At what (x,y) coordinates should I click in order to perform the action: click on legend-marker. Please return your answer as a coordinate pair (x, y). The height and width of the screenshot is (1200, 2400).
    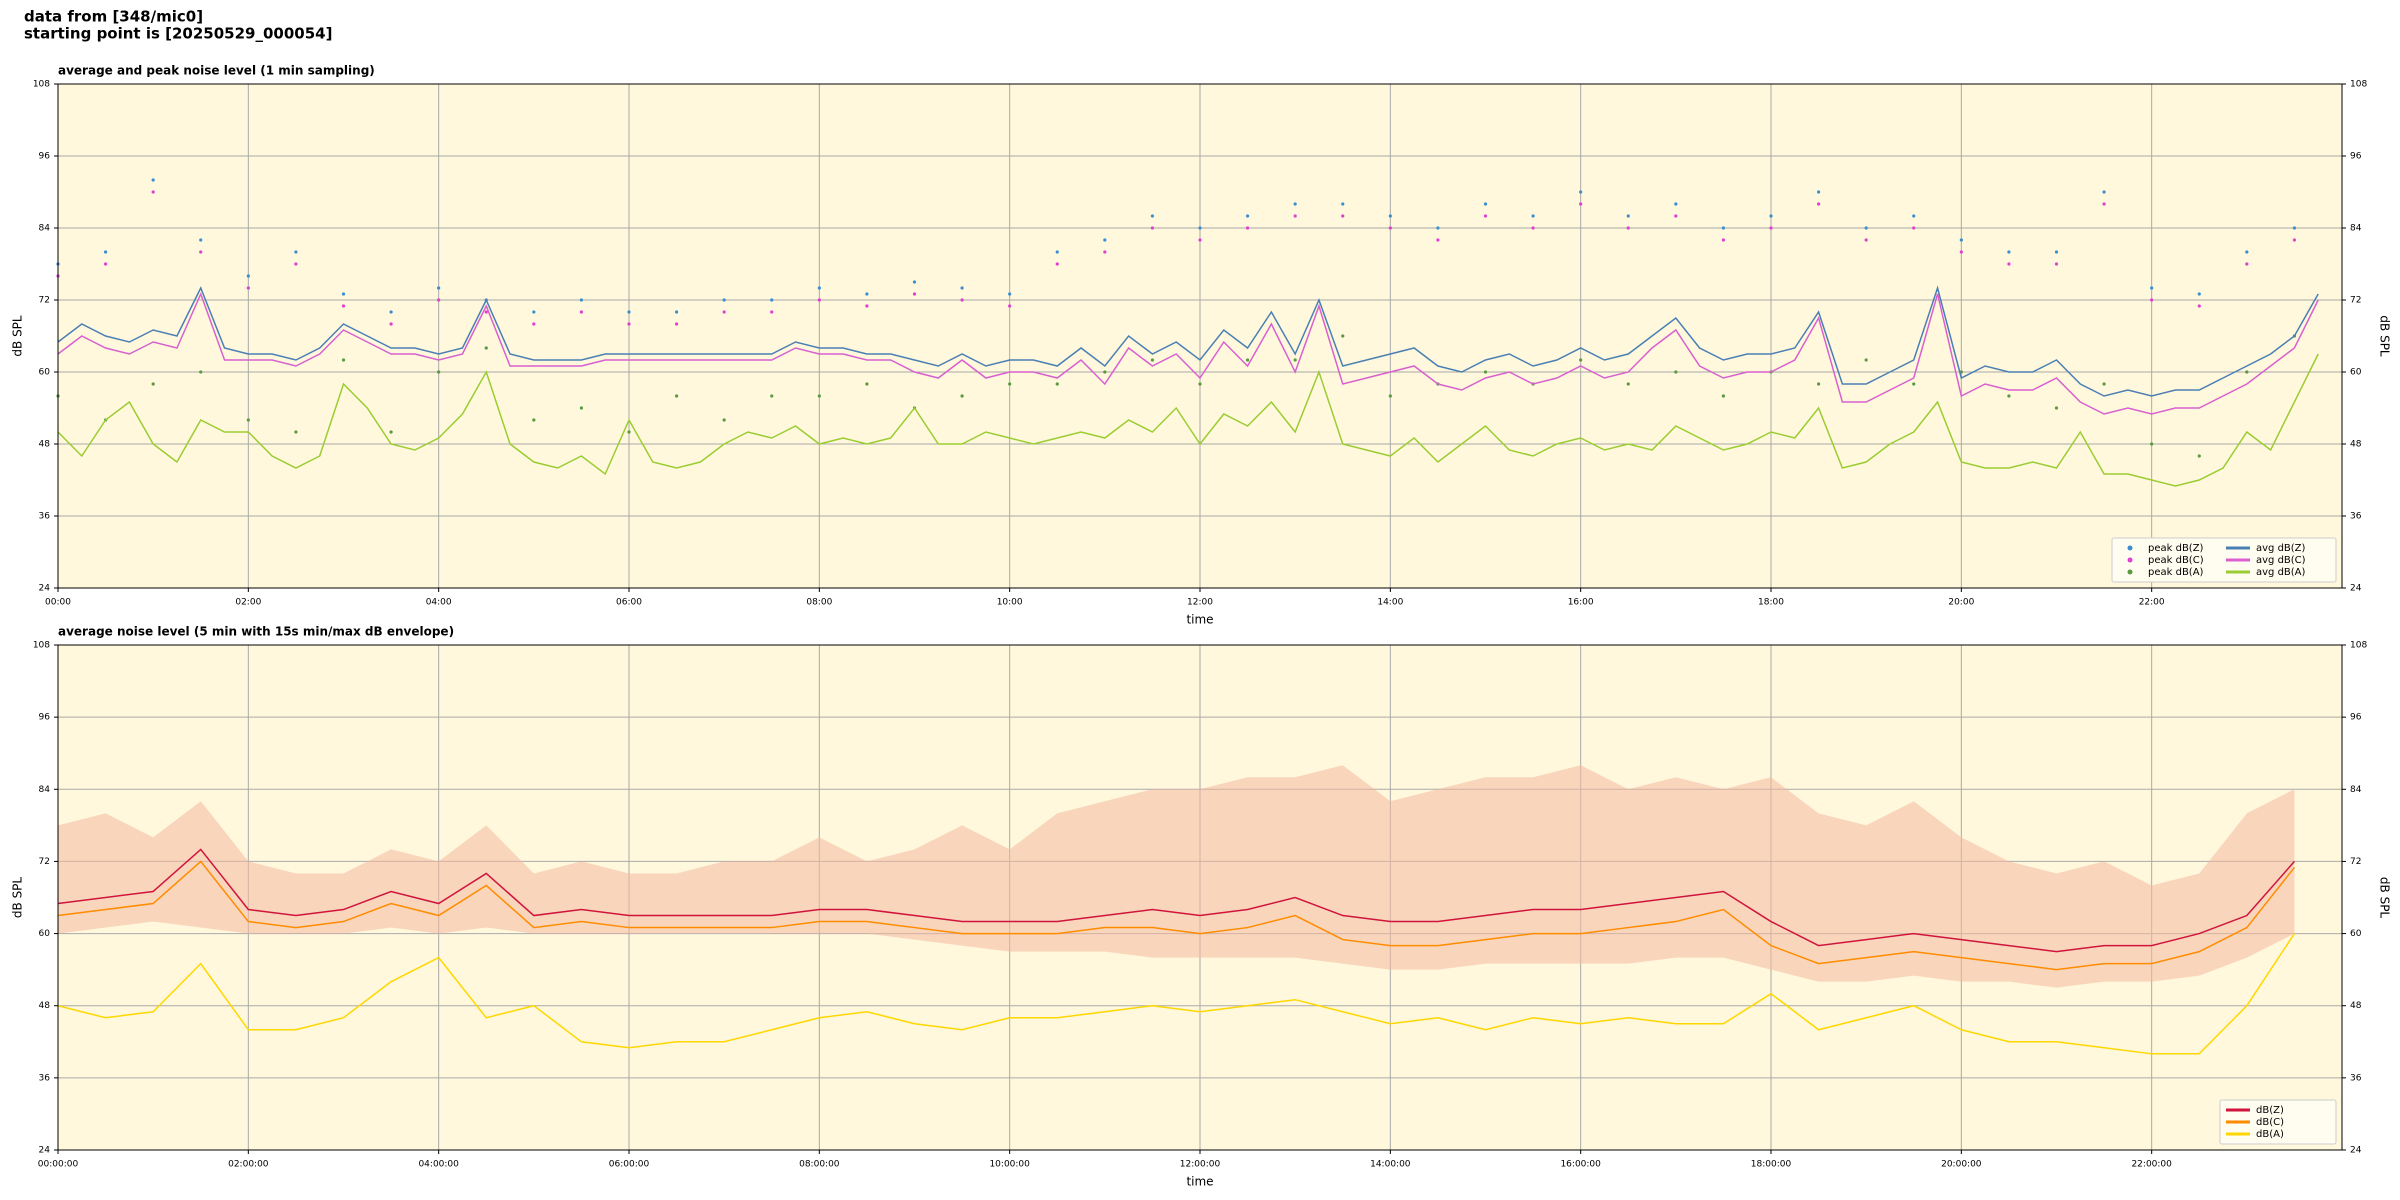
    Looking at the image, I should click on (2130, 560).